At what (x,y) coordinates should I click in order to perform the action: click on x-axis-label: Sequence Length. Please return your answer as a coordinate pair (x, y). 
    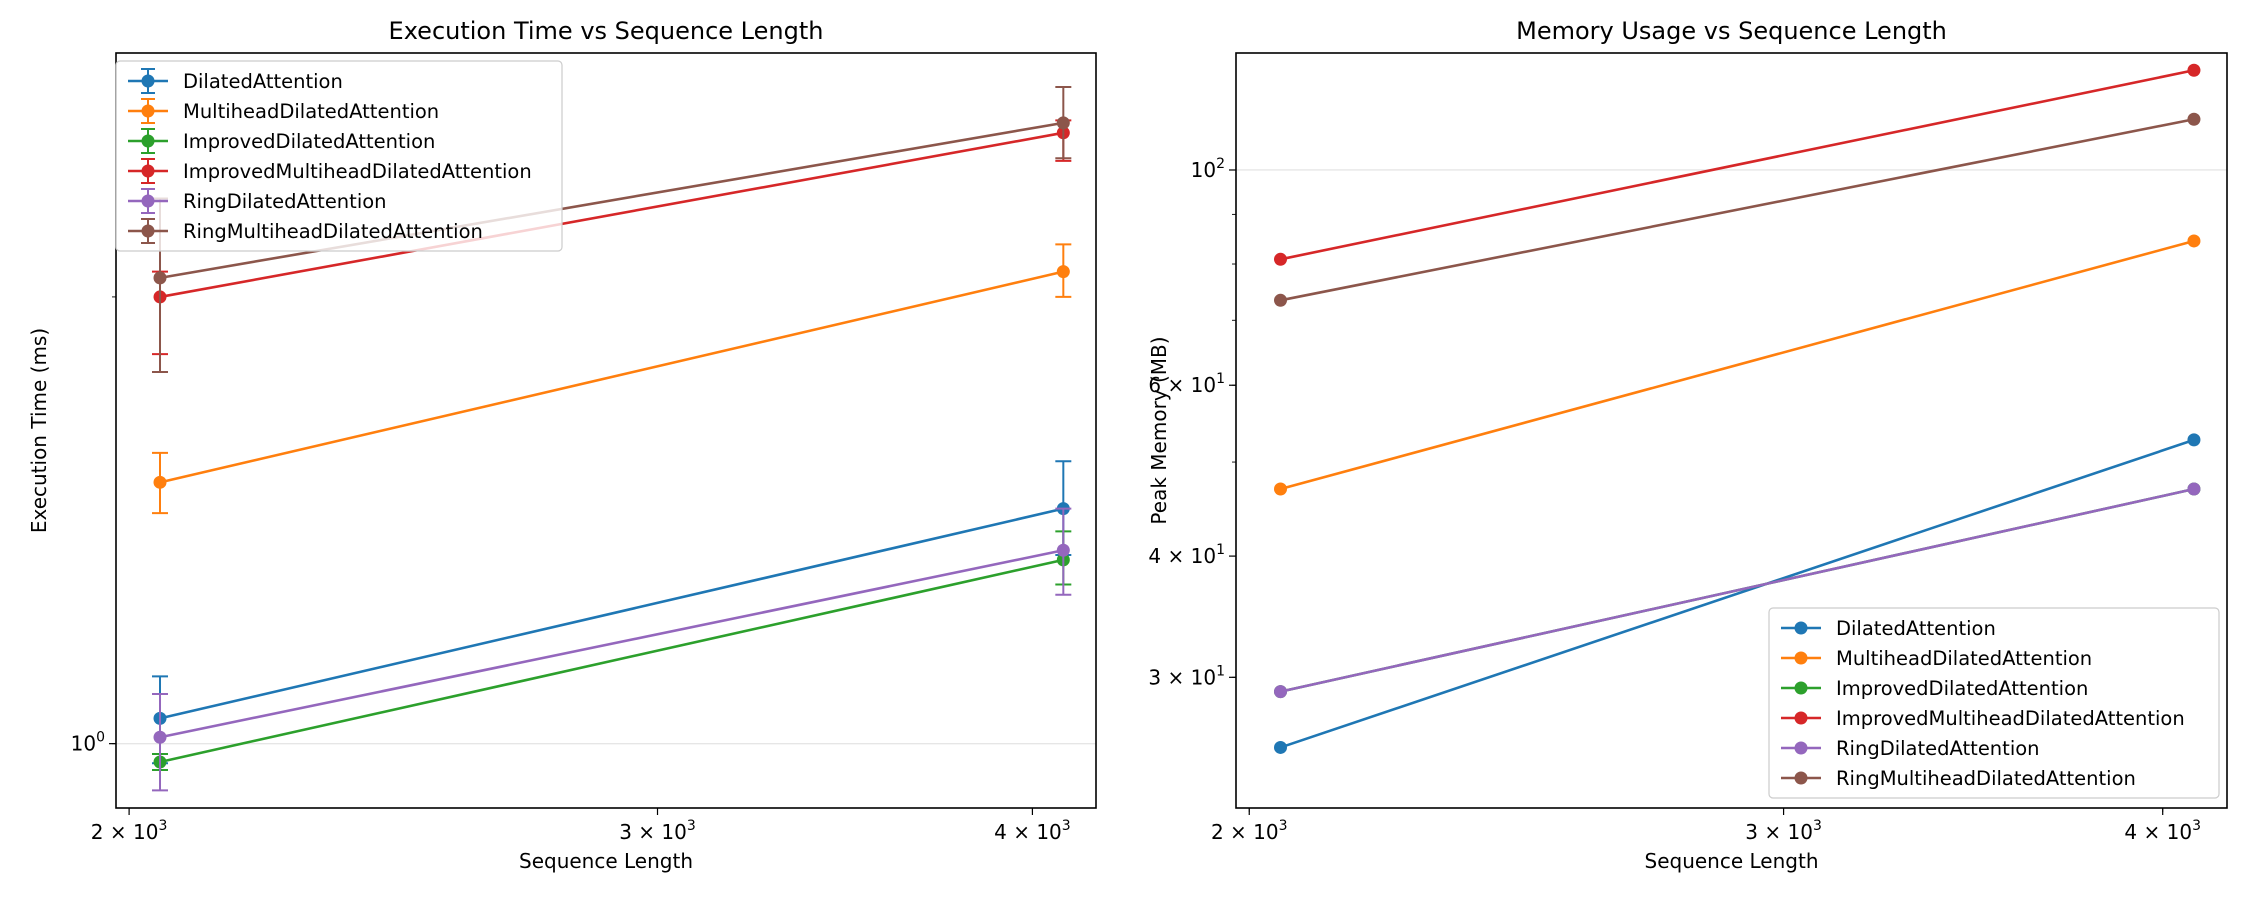
    Looking at the image, I should click on (1732, 861).